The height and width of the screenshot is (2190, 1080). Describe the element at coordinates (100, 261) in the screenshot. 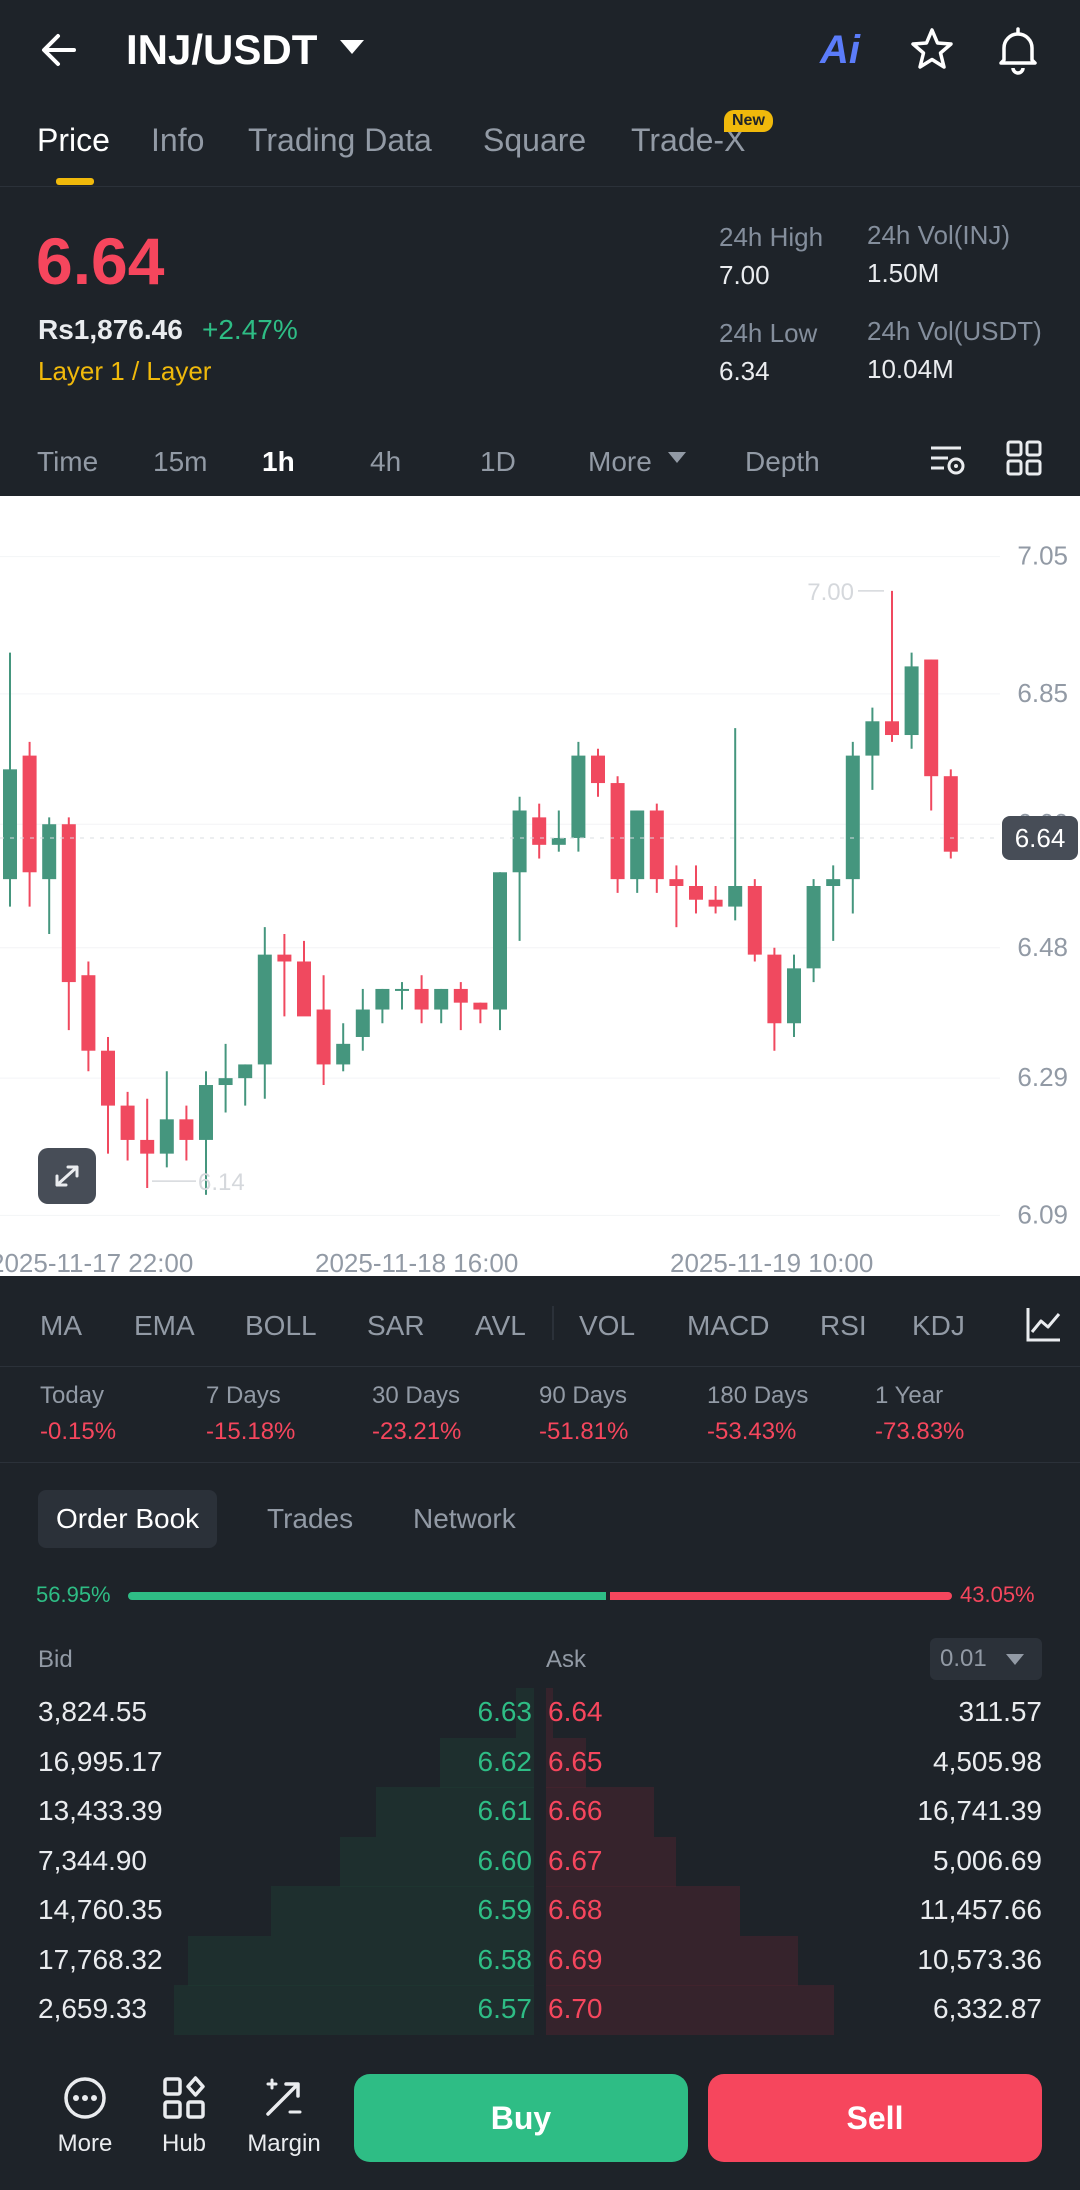

I see `last-price: 6.64` at that location.